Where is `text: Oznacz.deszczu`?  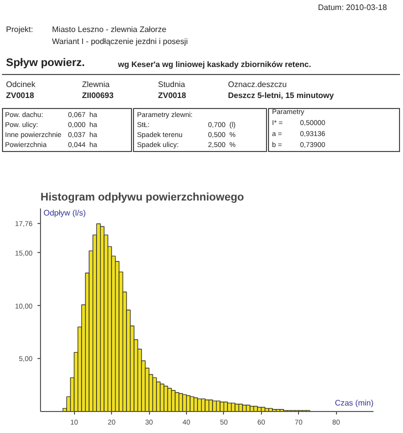
text: Oznacz.deszczu is located at coordinates (257, 84).